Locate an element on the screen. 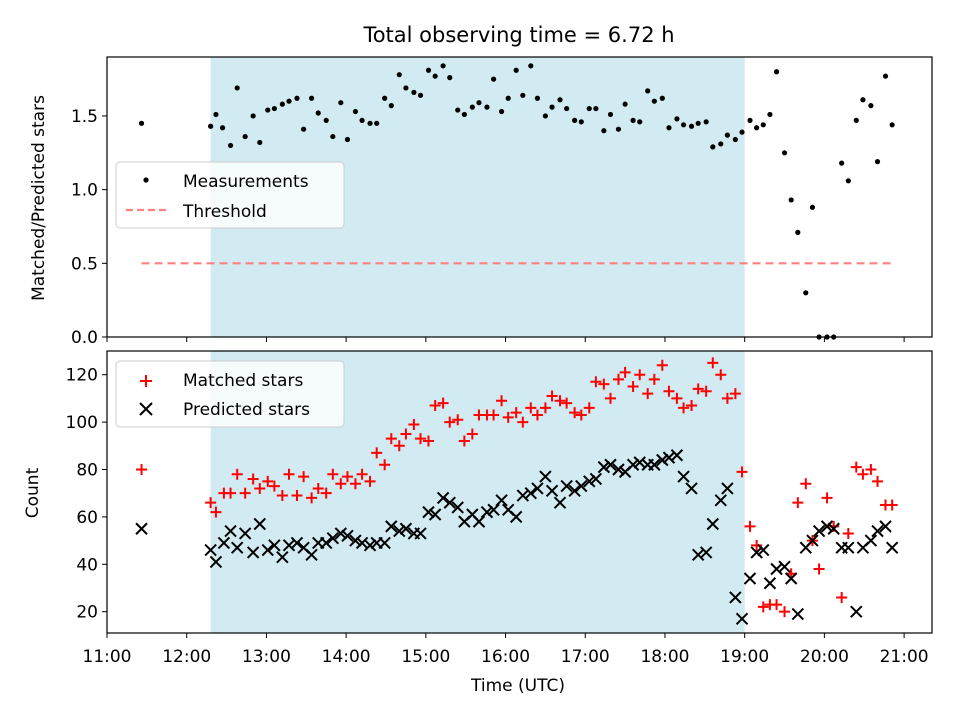 This screenshot has height=720, width=960. top-y-tick-label: 1.0 is located at coordinates (84, 191).